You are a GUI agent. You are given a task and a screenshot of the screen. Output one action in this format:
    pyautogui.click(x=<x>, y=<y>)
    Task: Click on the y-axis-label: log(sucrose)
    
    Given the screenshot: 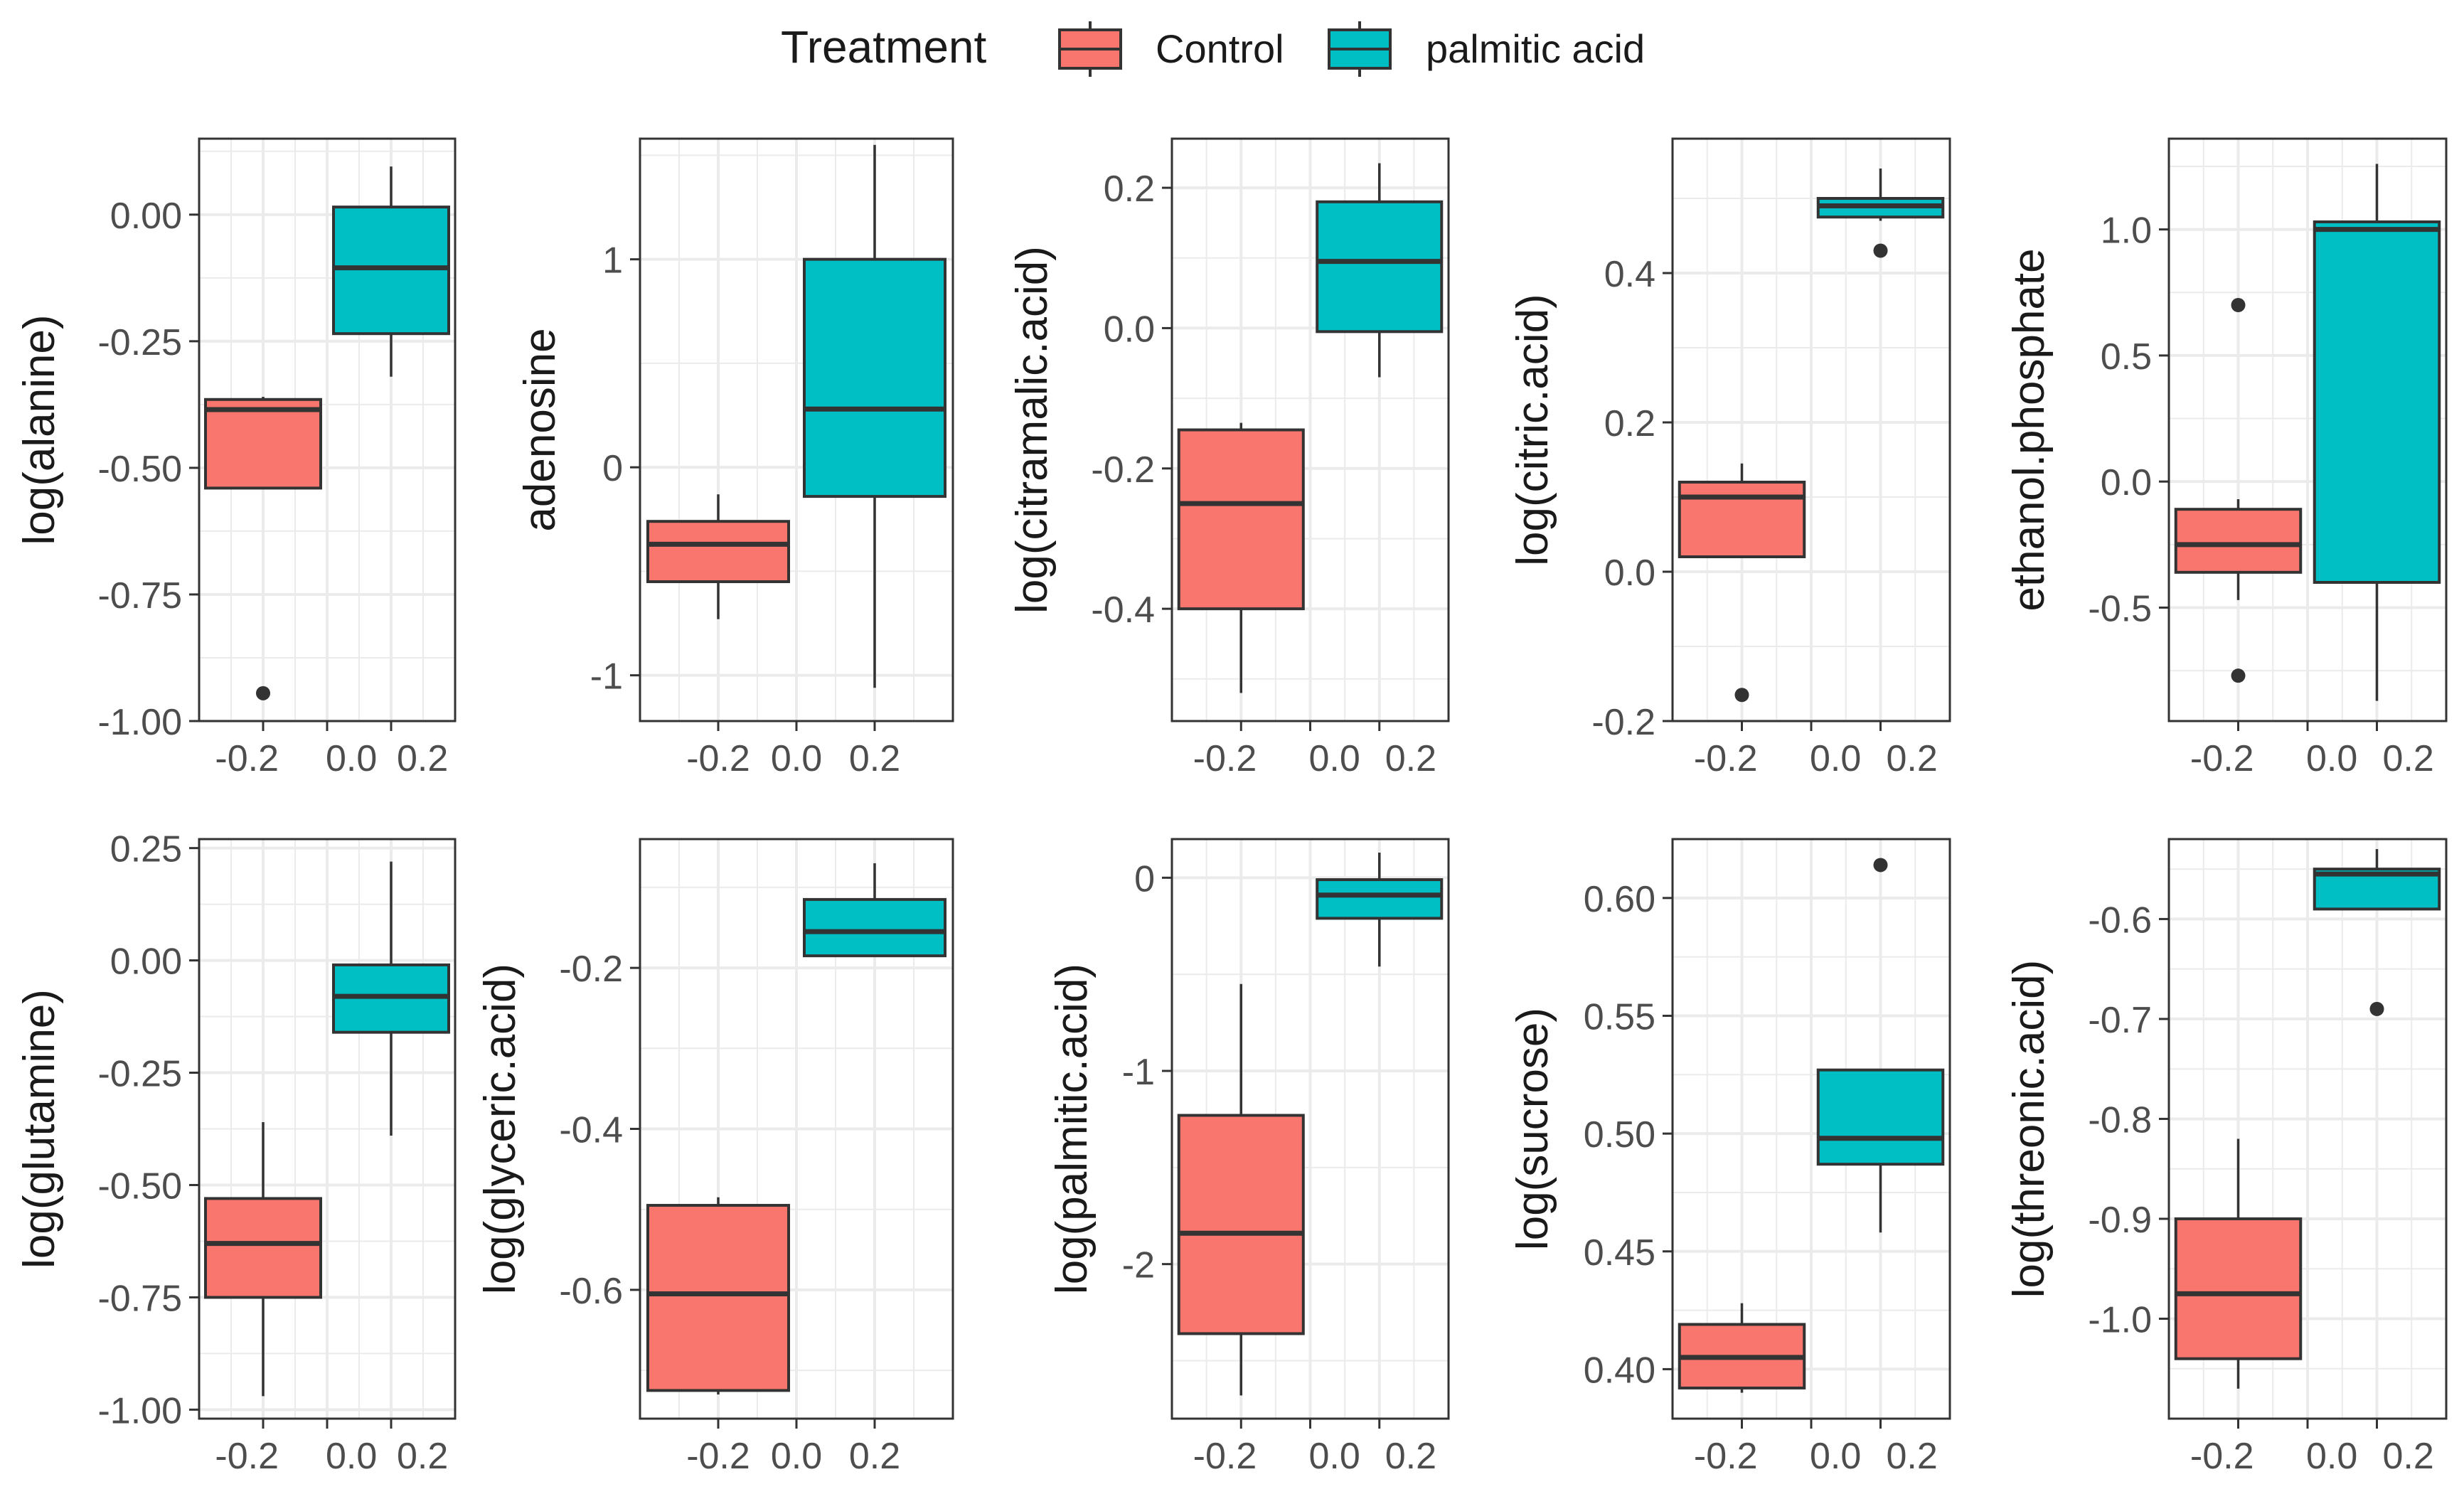 What is the action you would take?
    pyautogui.click(x=1532, y=1129)
    